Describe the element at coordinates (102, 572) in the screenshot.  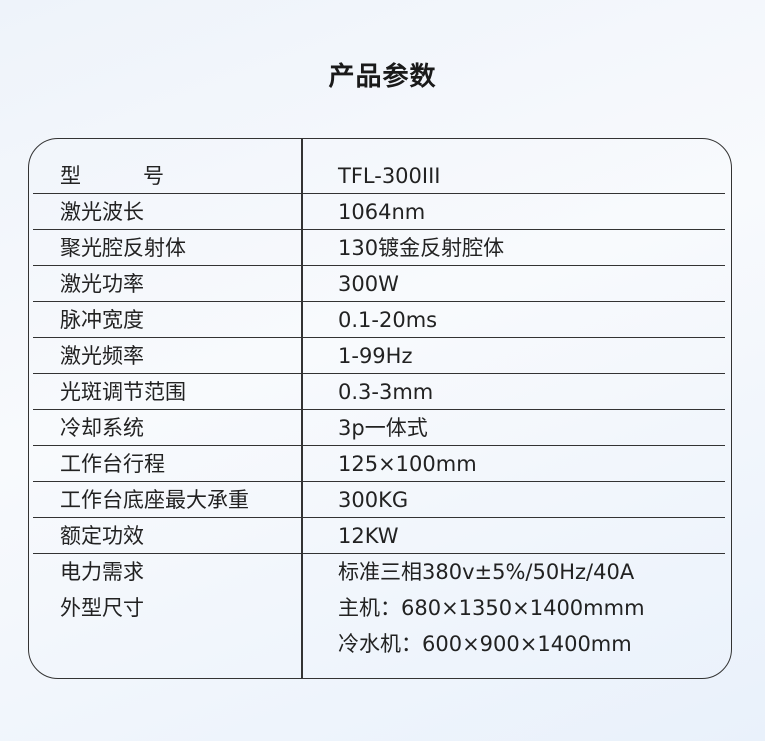
I see `spec-key: 电力需求` at that location.